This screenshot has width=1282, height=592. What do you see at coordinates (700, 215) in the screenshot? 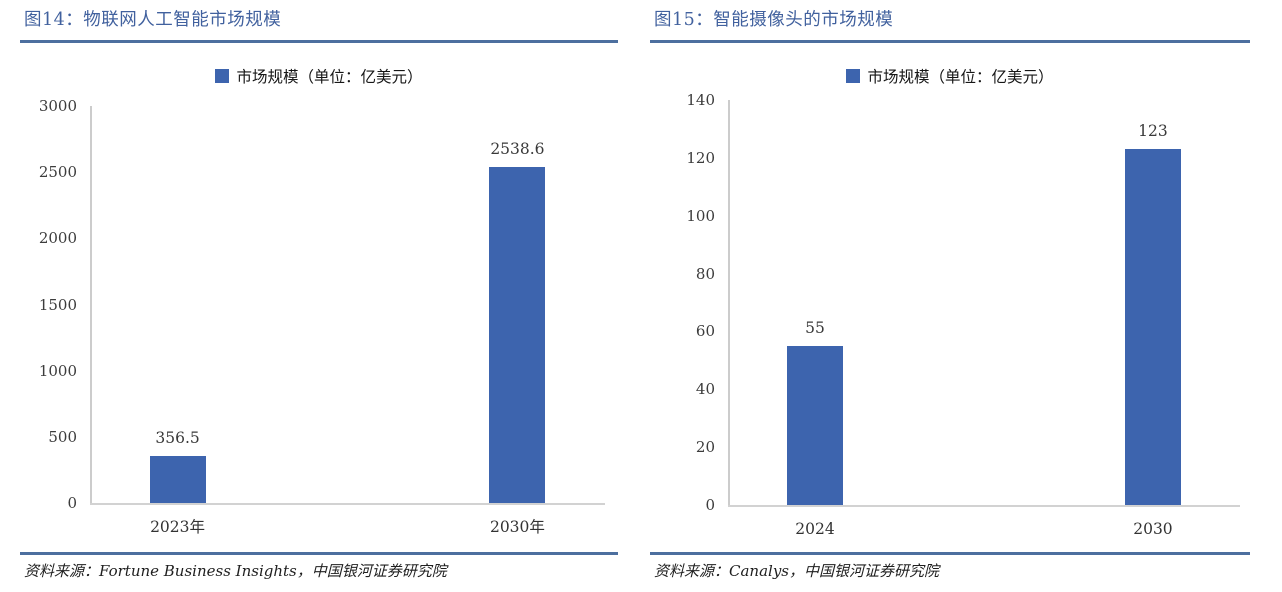
I see `y-axis-tick-label: 100` at bounding box center [700, 215].